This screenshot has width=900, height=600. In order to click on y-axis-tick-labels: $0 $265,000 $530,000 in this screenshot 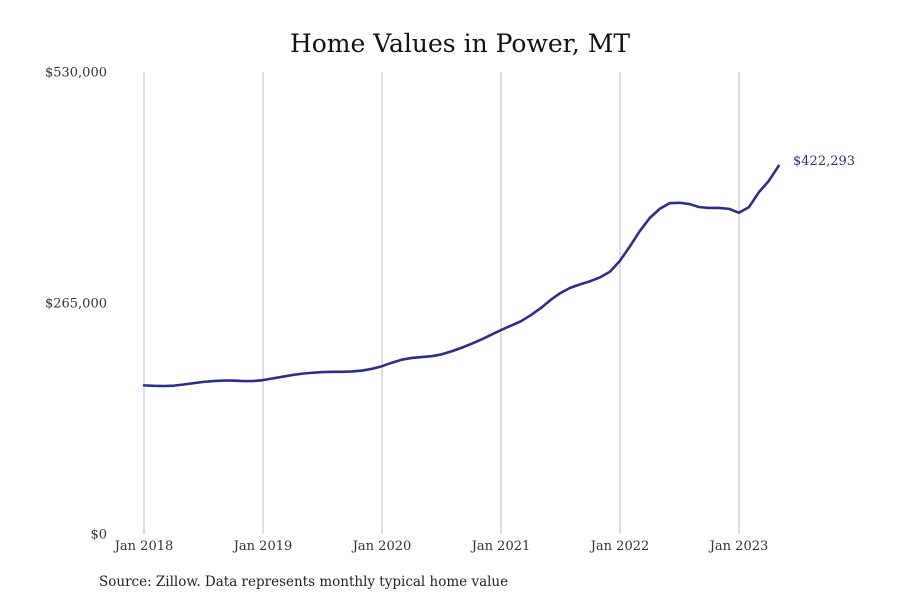, I will do `click(76, 304)`.